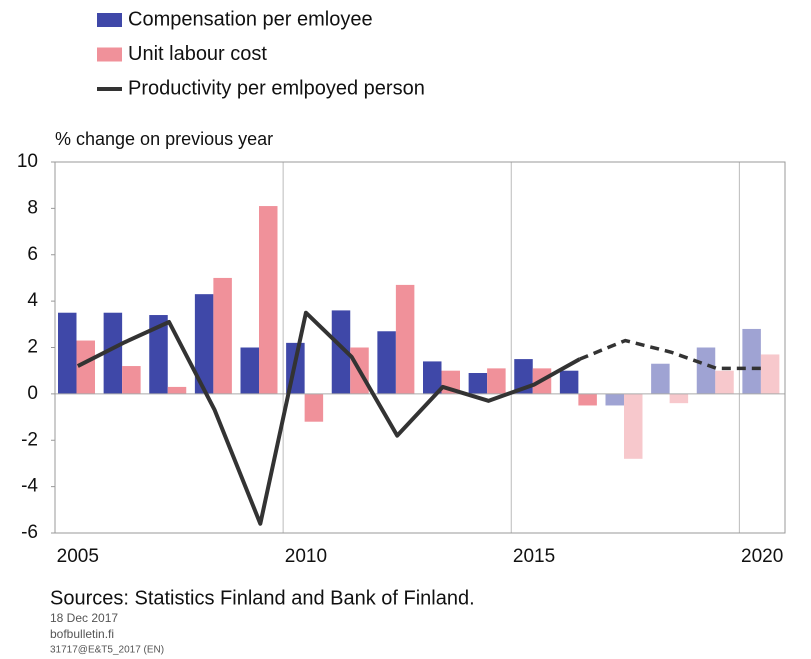  Describe the element at coordinates (250, 19) in the screenshot. I see `legend-label: Compensation per emloyee` at that location.